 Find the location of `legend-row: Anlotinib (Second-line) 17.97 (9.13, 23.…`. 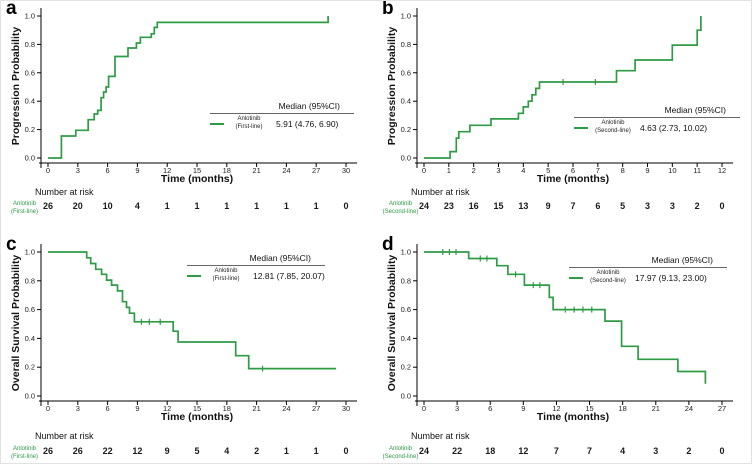

legend-row: Anlotinib (Second-line) 17.97 (9.13, 23.… is located at coordinates (648, 276).